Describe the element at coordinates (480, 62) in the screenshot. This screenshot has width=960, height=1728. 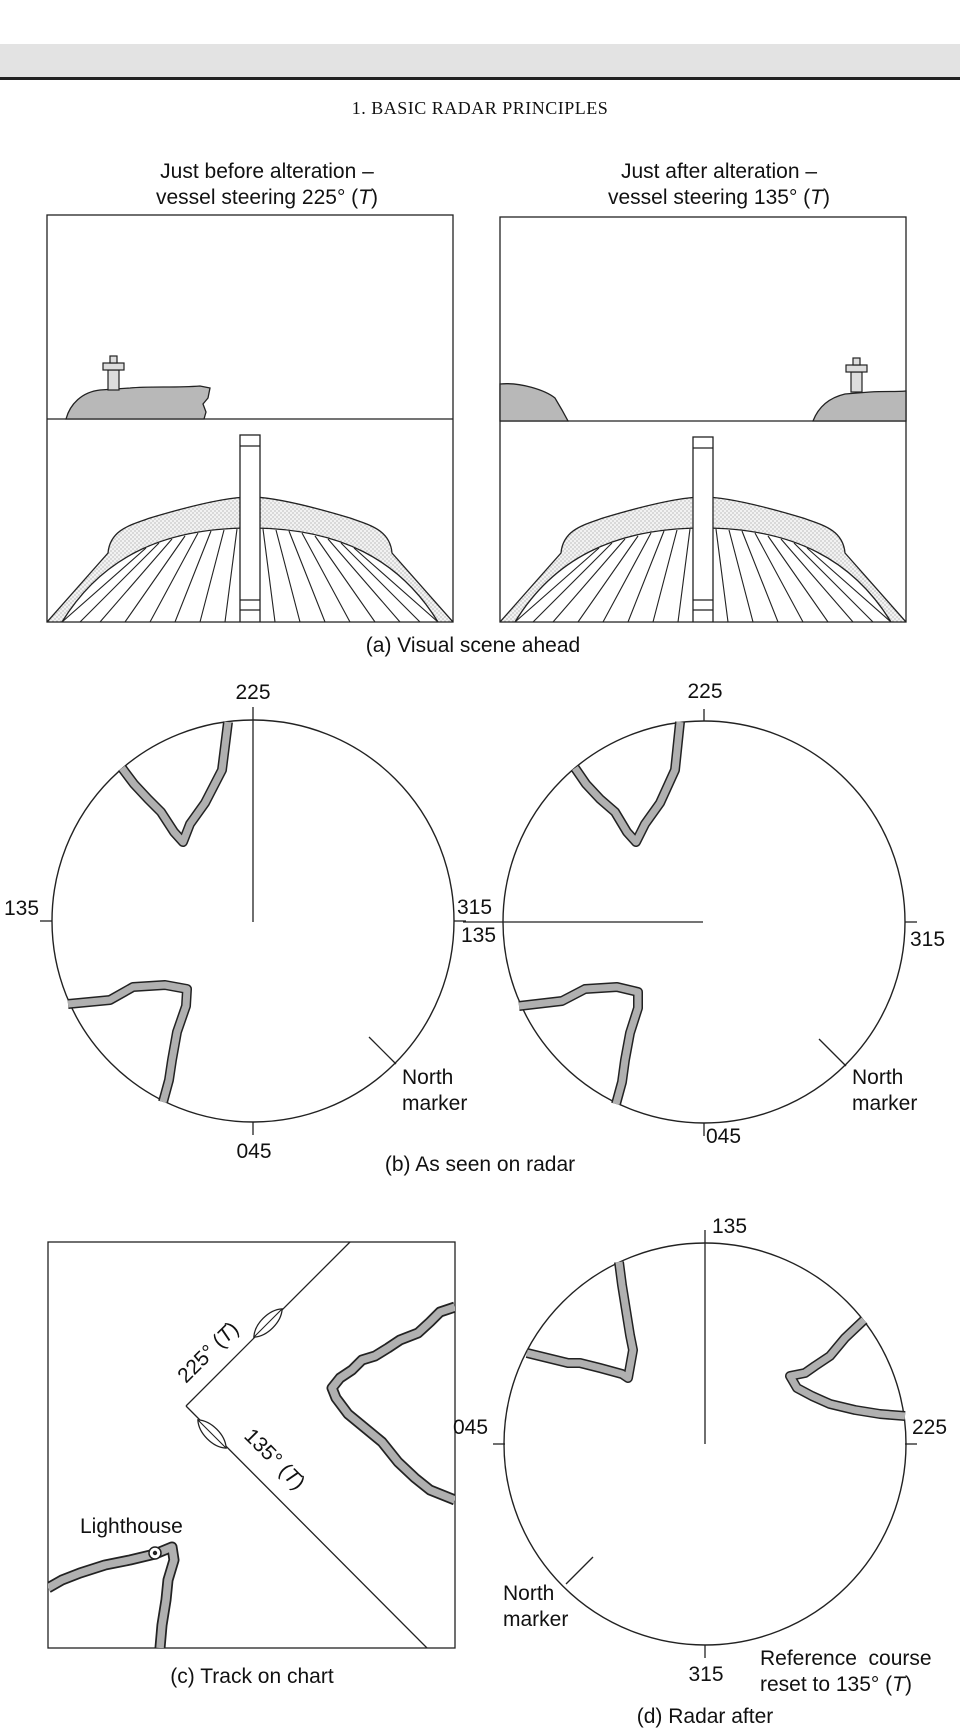
I see `page-header-band` at that location.